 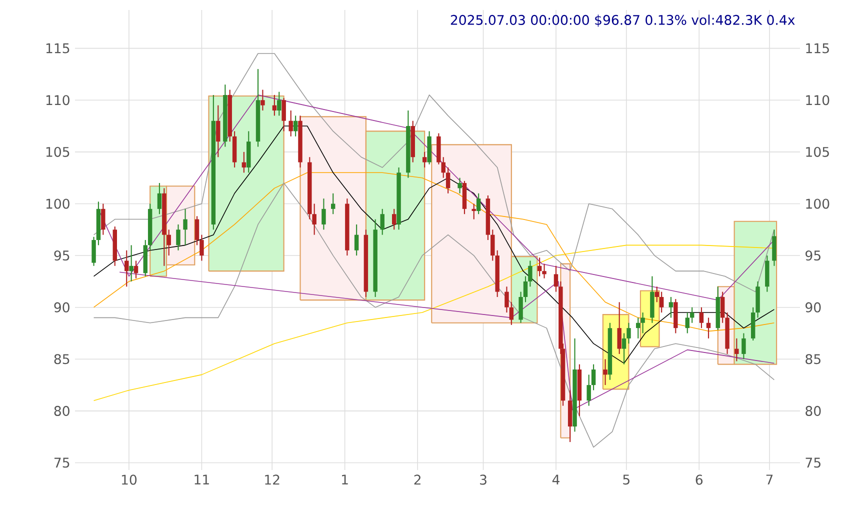 I want to click on y-tick-label: 115, so click(x=58, y=48).